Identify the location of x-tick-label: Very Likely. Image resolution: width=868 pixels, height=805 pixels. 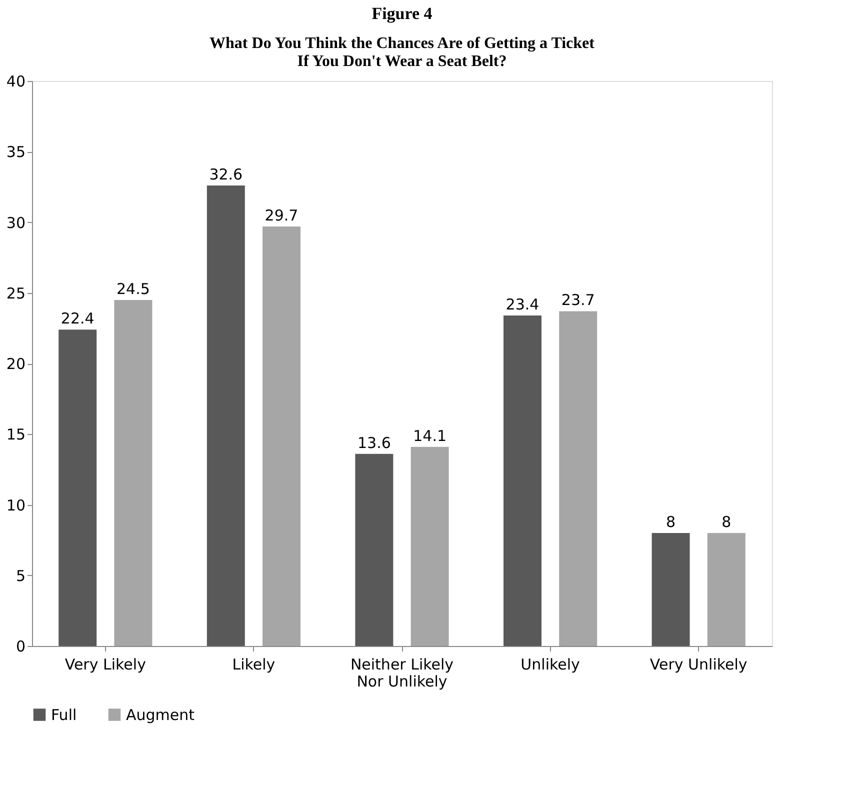
(105, 665).